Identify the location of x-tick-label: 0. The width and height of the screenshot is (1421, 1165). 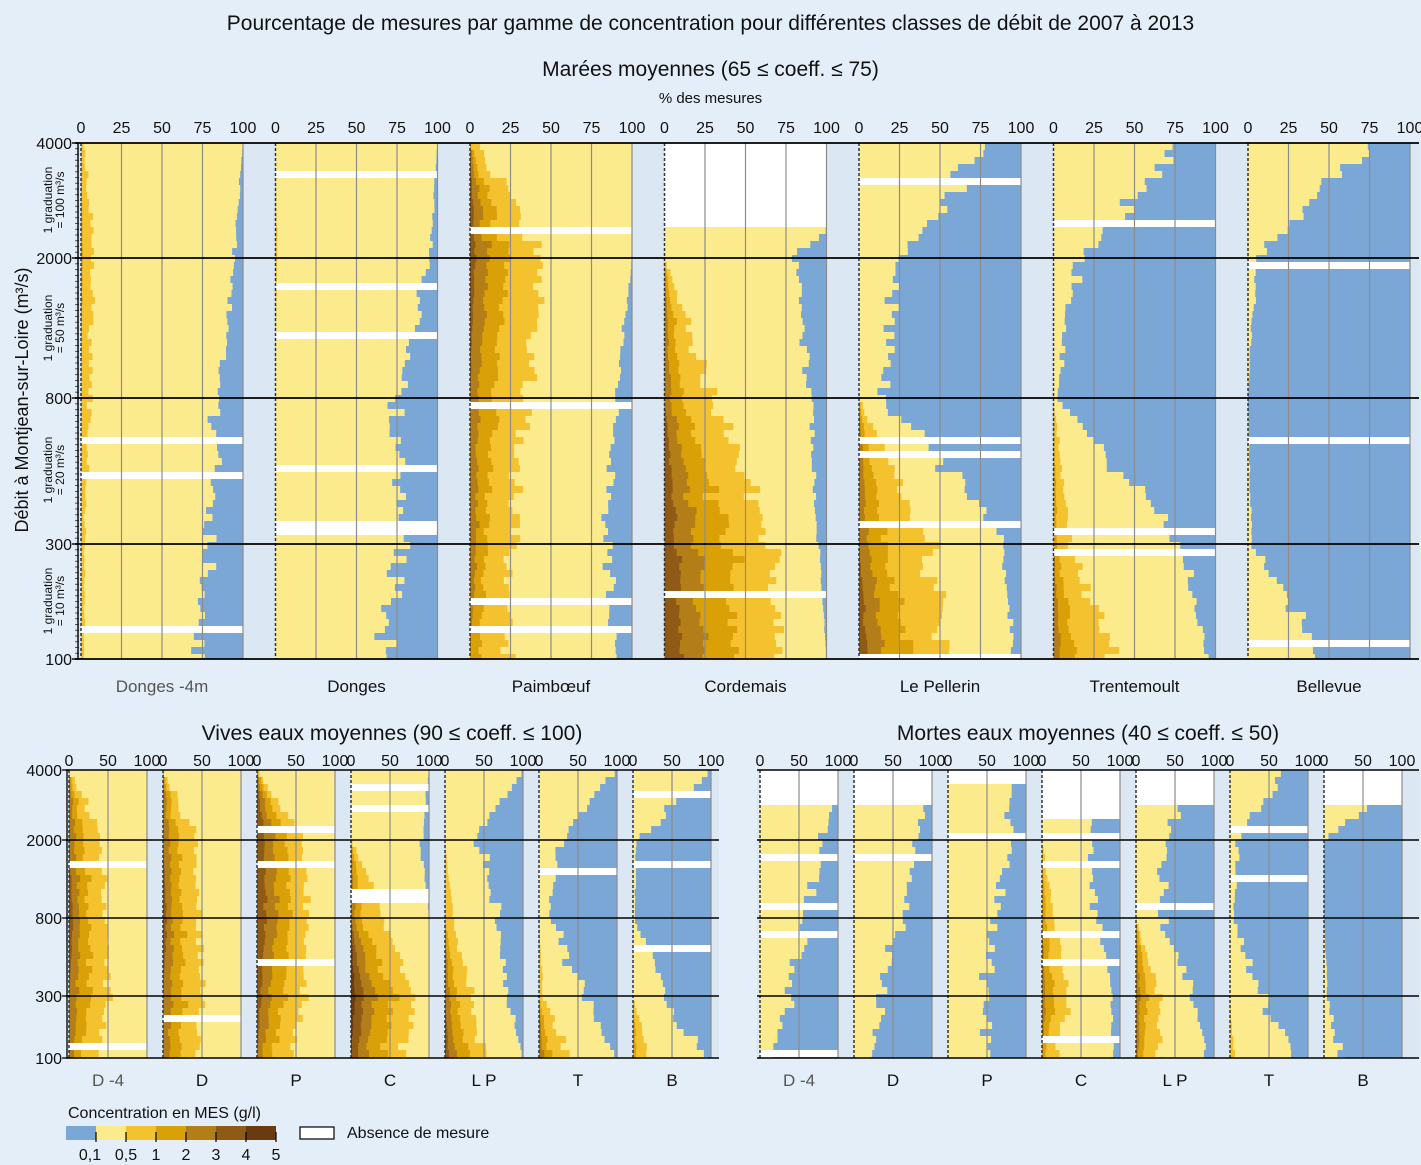
(633, 761).